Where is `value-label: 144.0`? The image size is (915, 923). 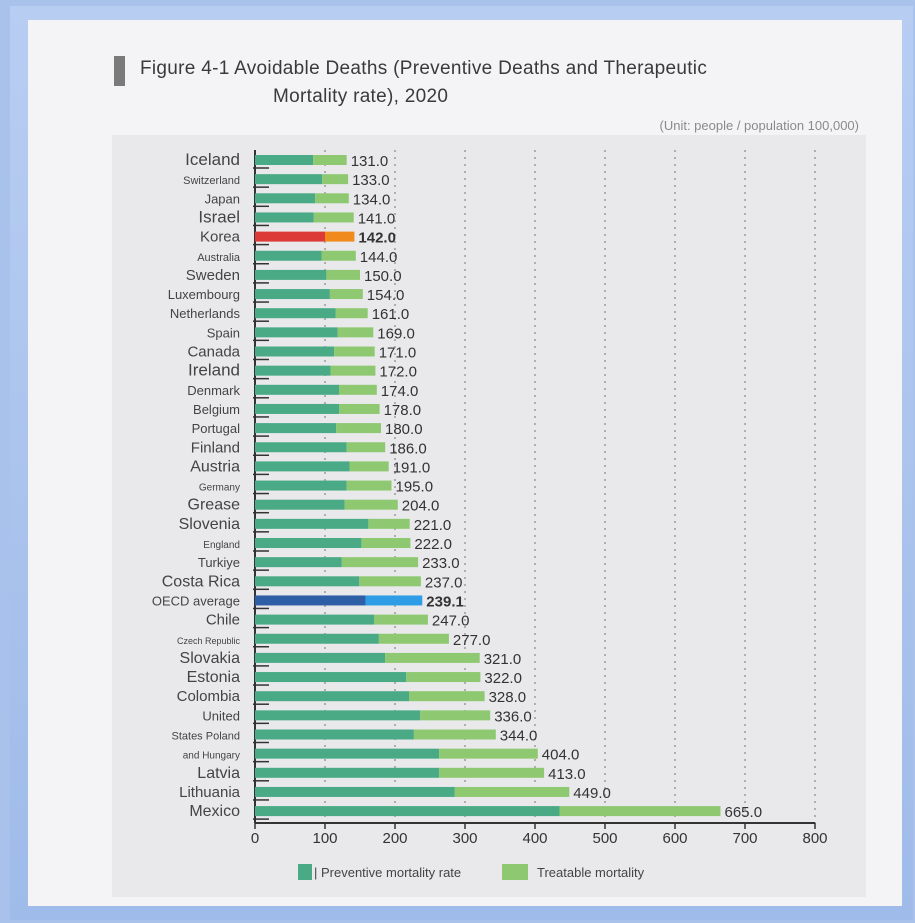
value-label: 144.0 is located at coordinates (379, 257).